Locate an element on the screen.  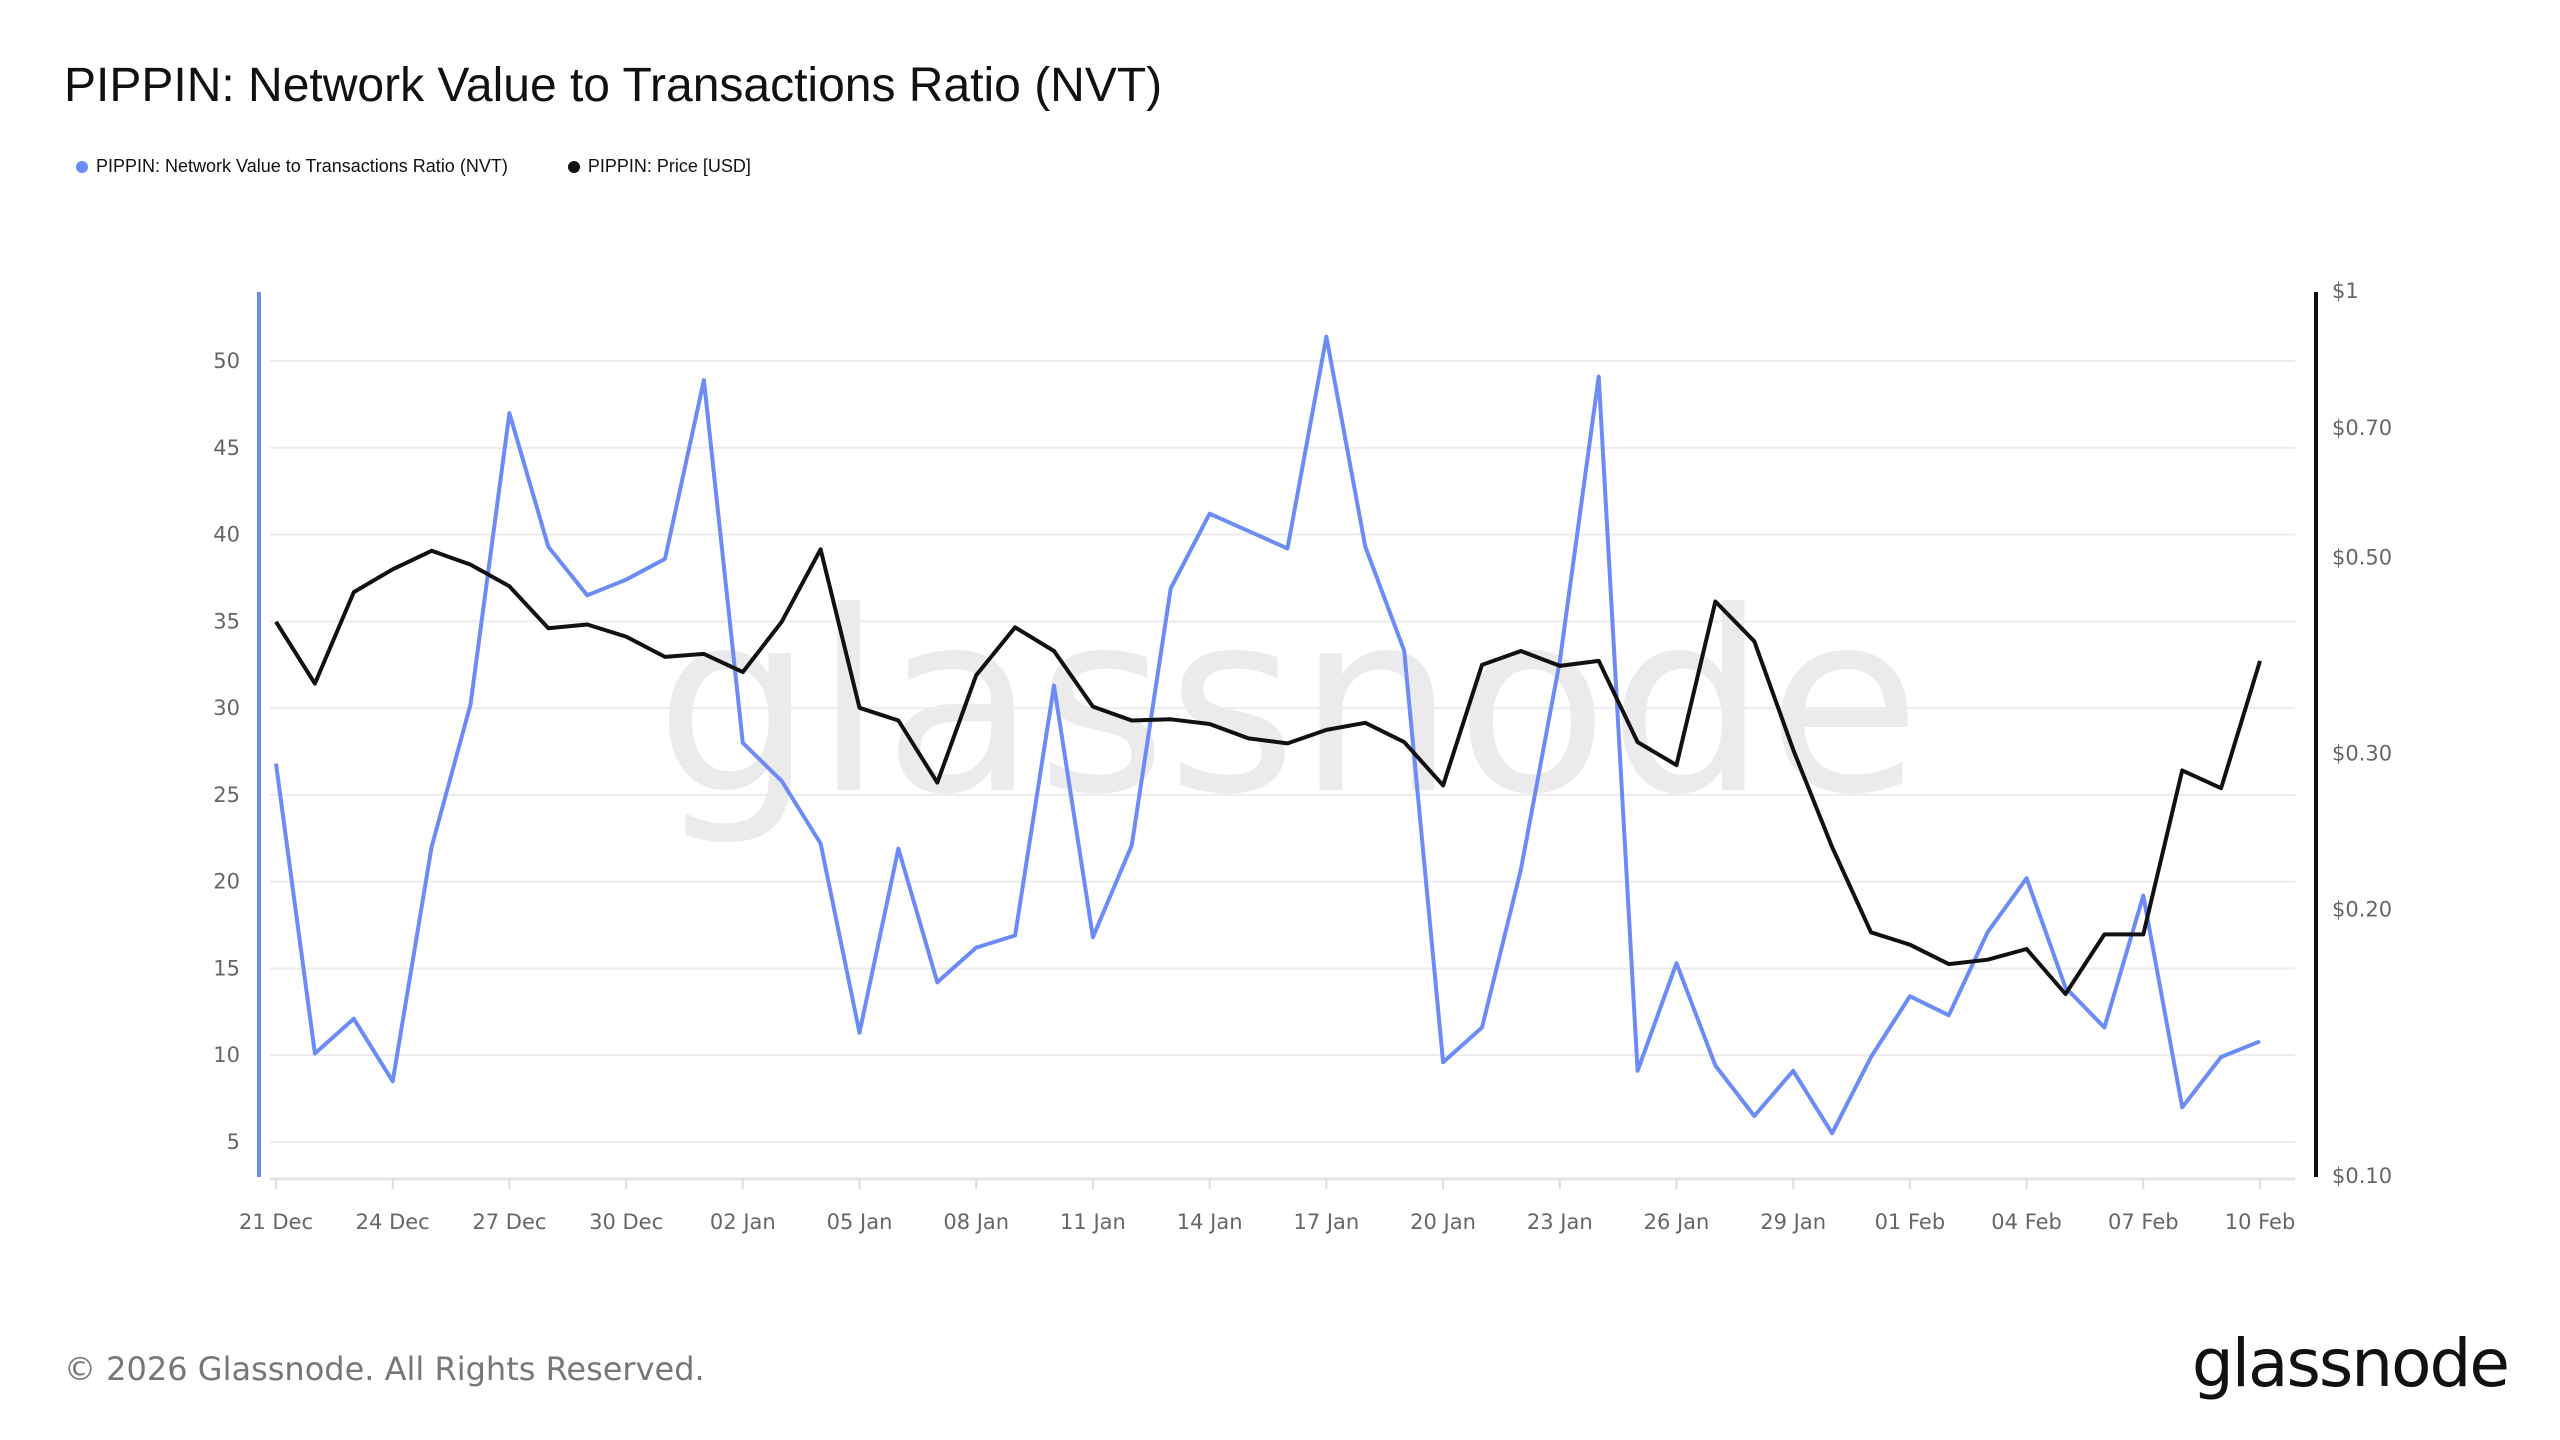
y-right-tick-label: $0.70 is located at coordinates (2362, 428).